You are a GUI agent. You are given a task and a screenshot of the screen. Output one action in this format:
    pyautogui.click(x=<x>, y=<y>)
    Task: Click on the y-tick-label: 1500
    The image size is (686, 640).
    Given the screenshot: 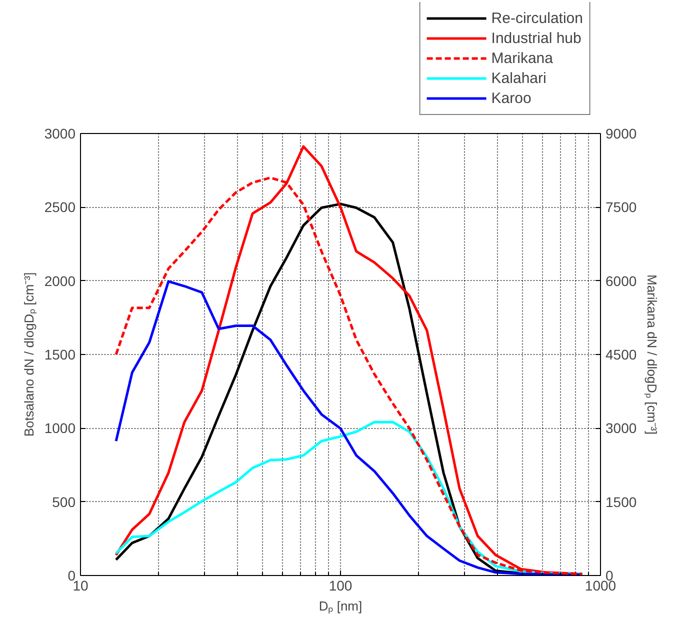 What is the action you would take?
    pyautogui.click(x=60, y=354)
    